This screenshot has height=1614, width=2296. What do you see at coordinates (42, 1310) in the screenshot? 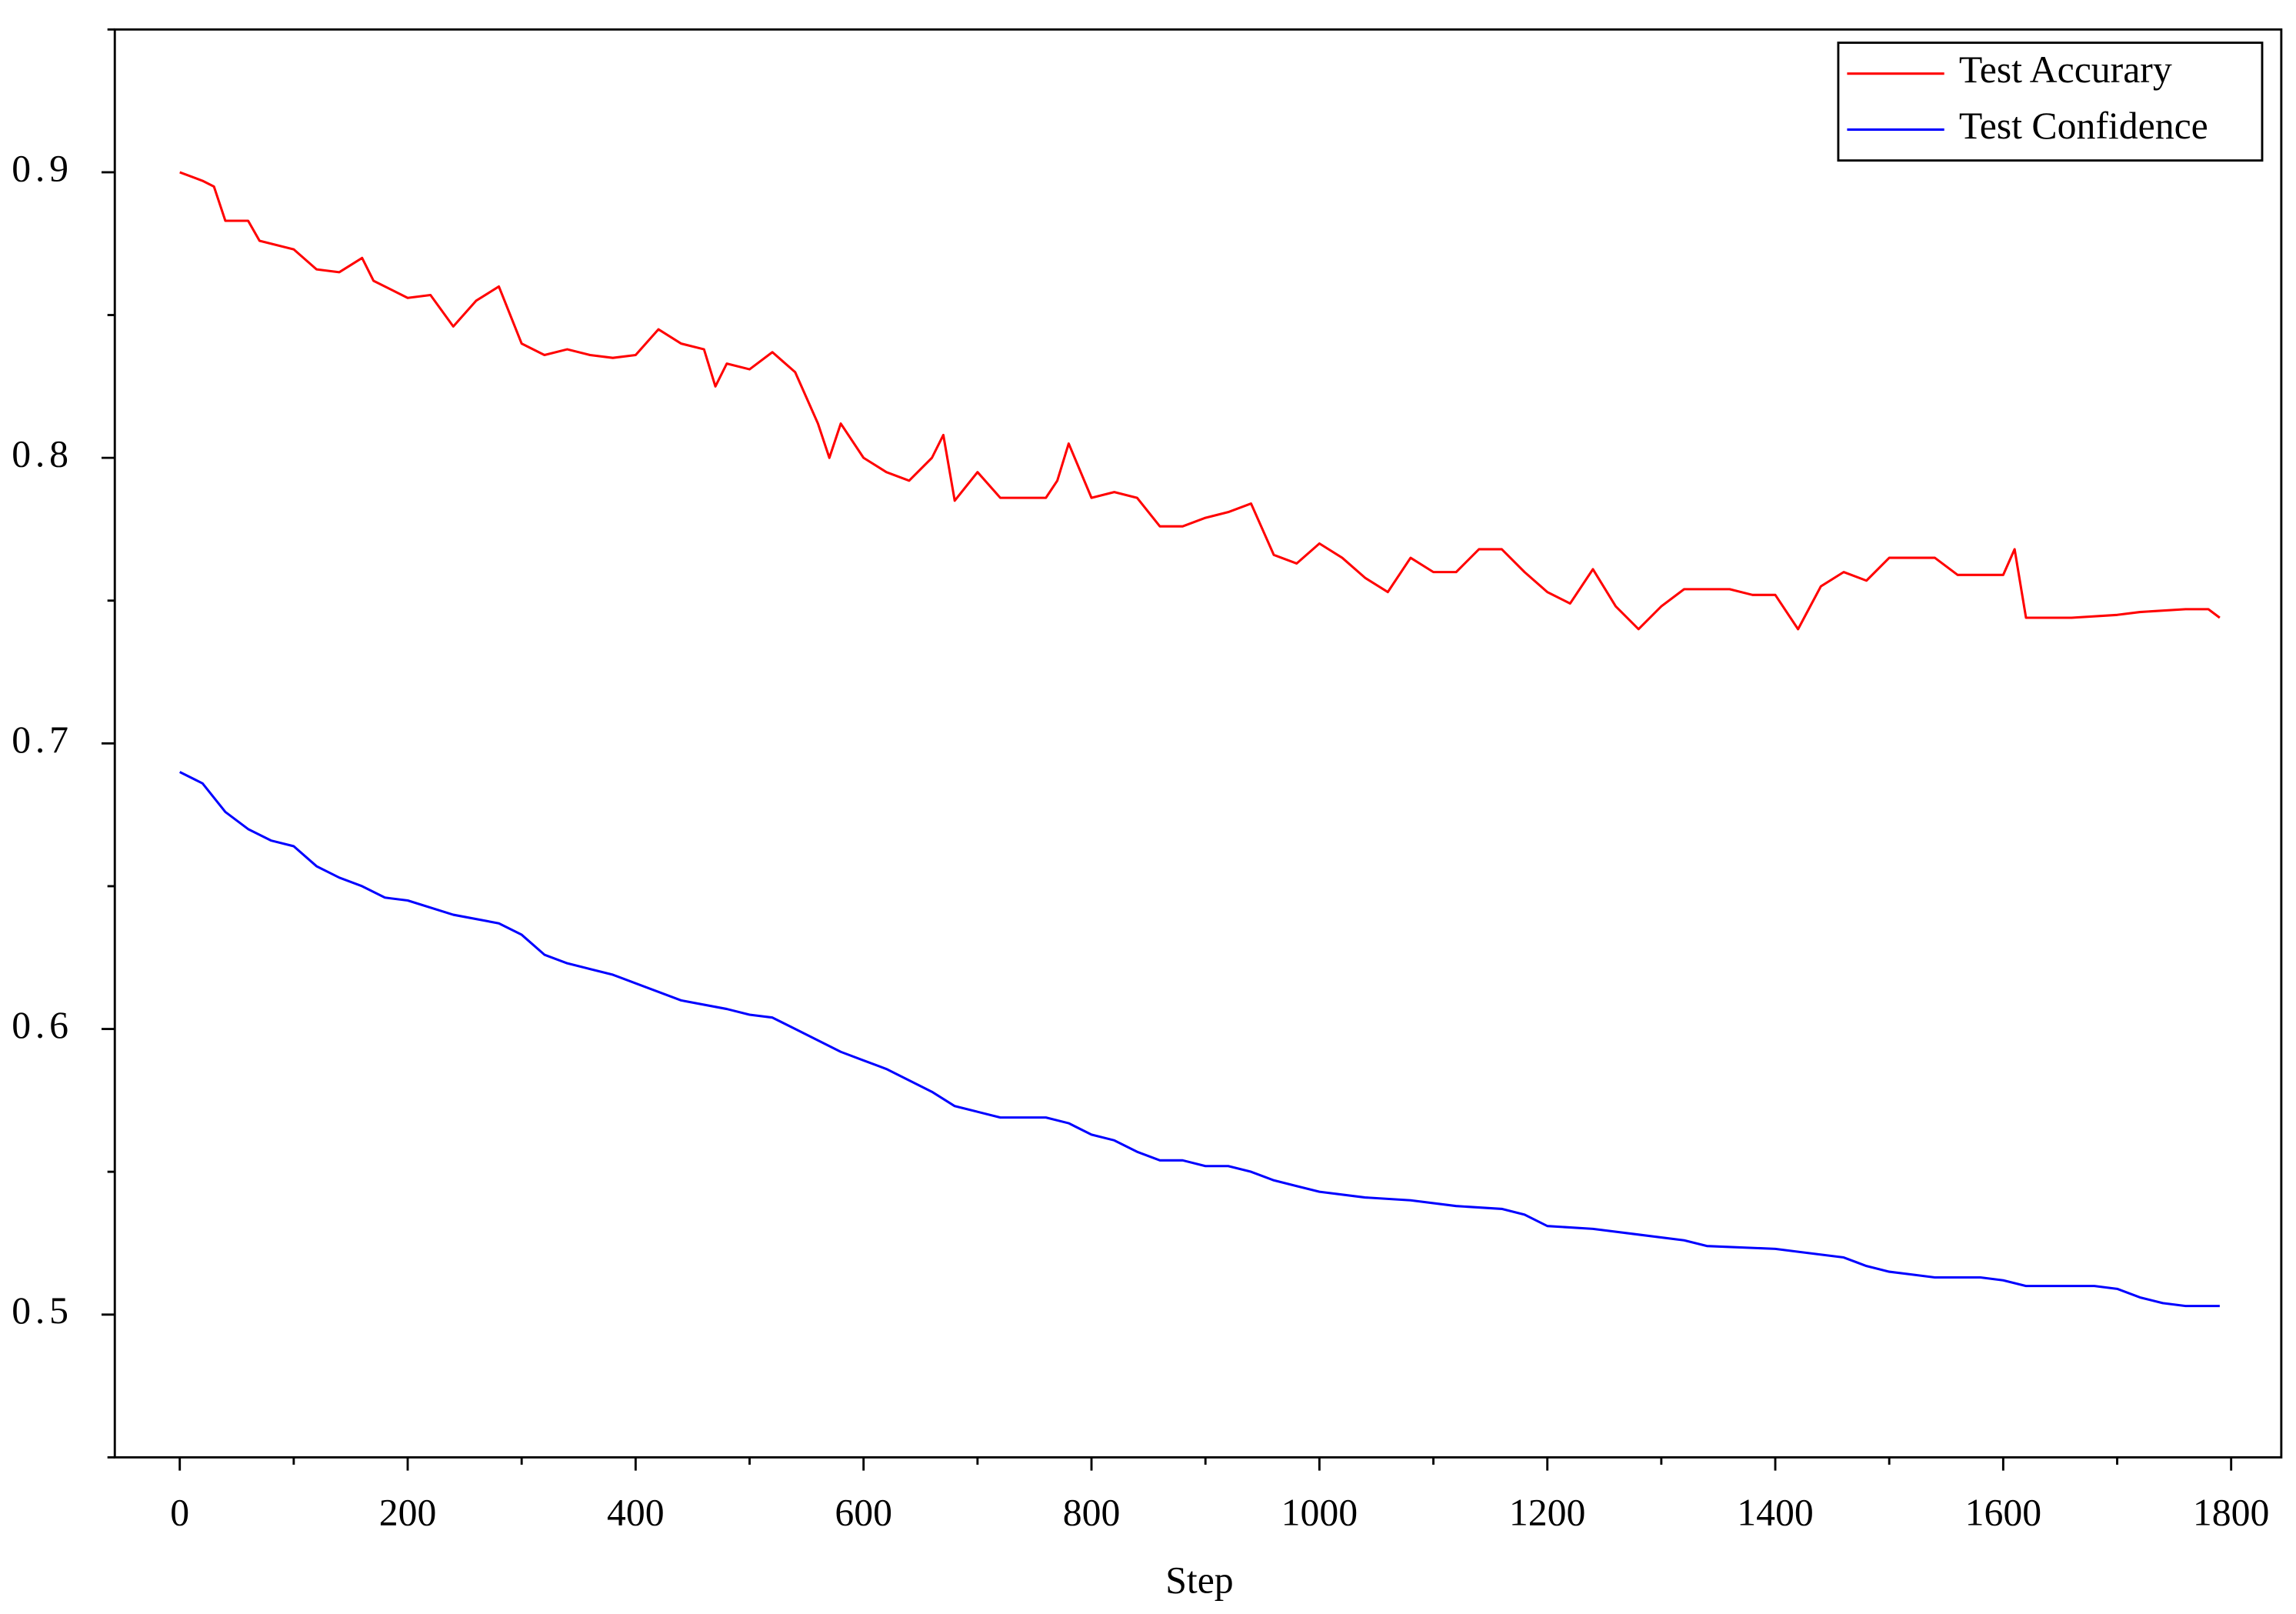
I see `y-tick-label: 0.5` at bounding box center [42, 1310].